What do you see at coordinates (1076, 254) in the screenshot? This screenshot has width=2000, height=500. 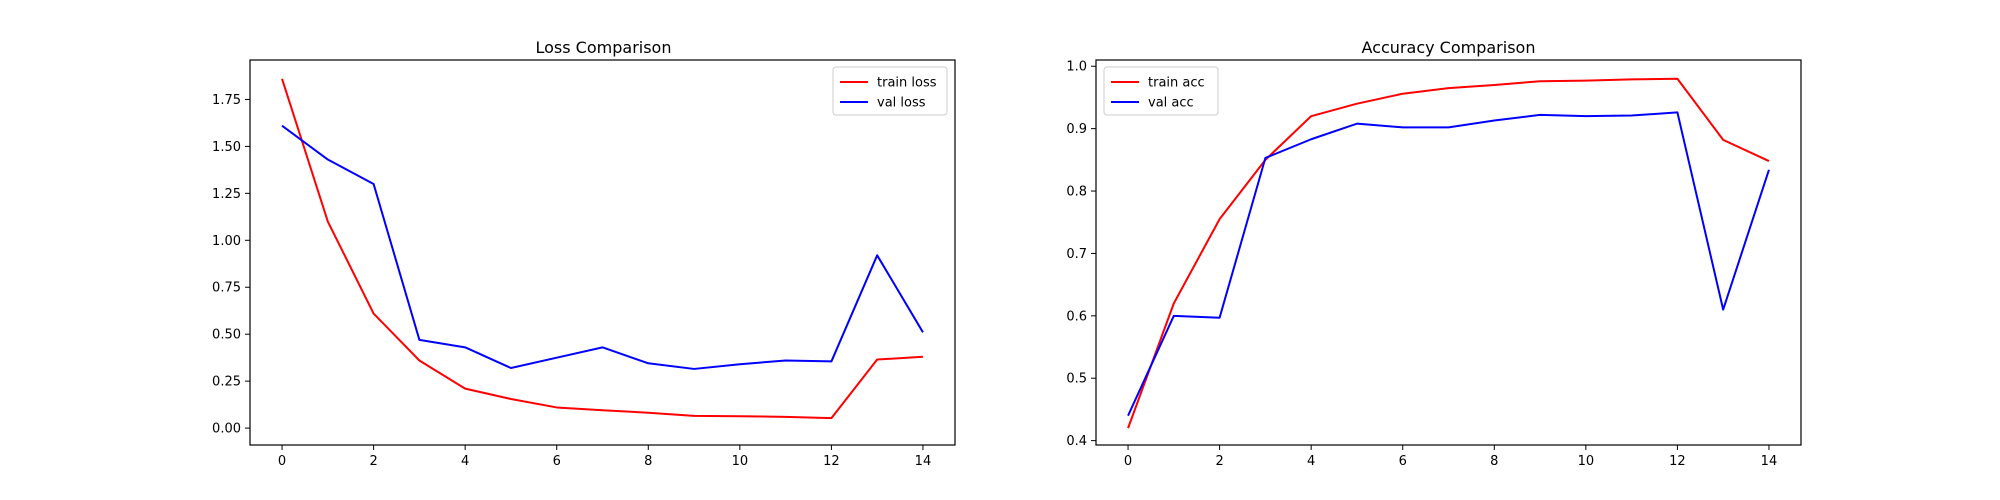 I see `accuracy-y-tick-label: 0.7` at bounding box center [1076, 254].